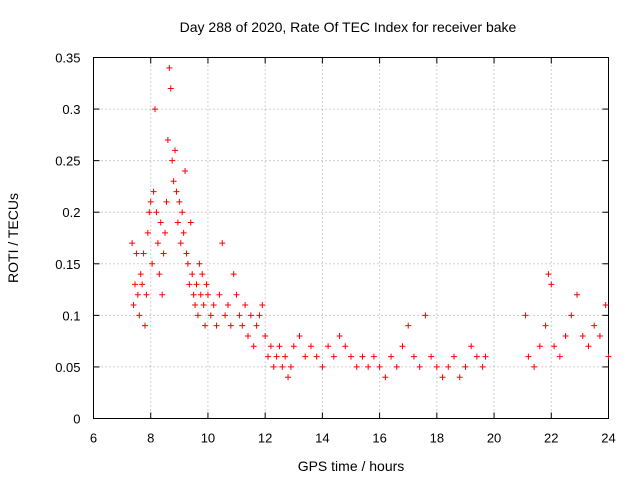  Describe the element at coordinates (437, 438) in the screenshot. I see `x-tick-label: 18` at that location.